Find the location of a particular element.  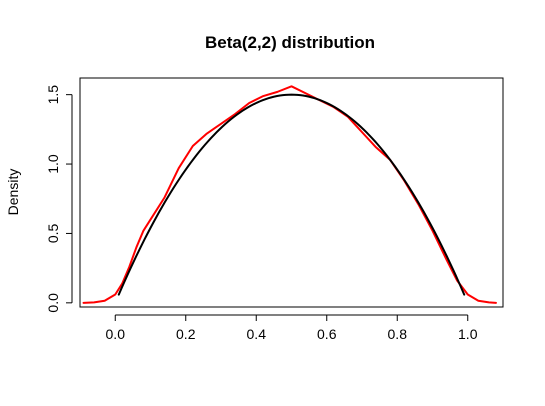

y-axis: 0.0 0.5 1.0 1.5 is located at coordinates (59, 199).